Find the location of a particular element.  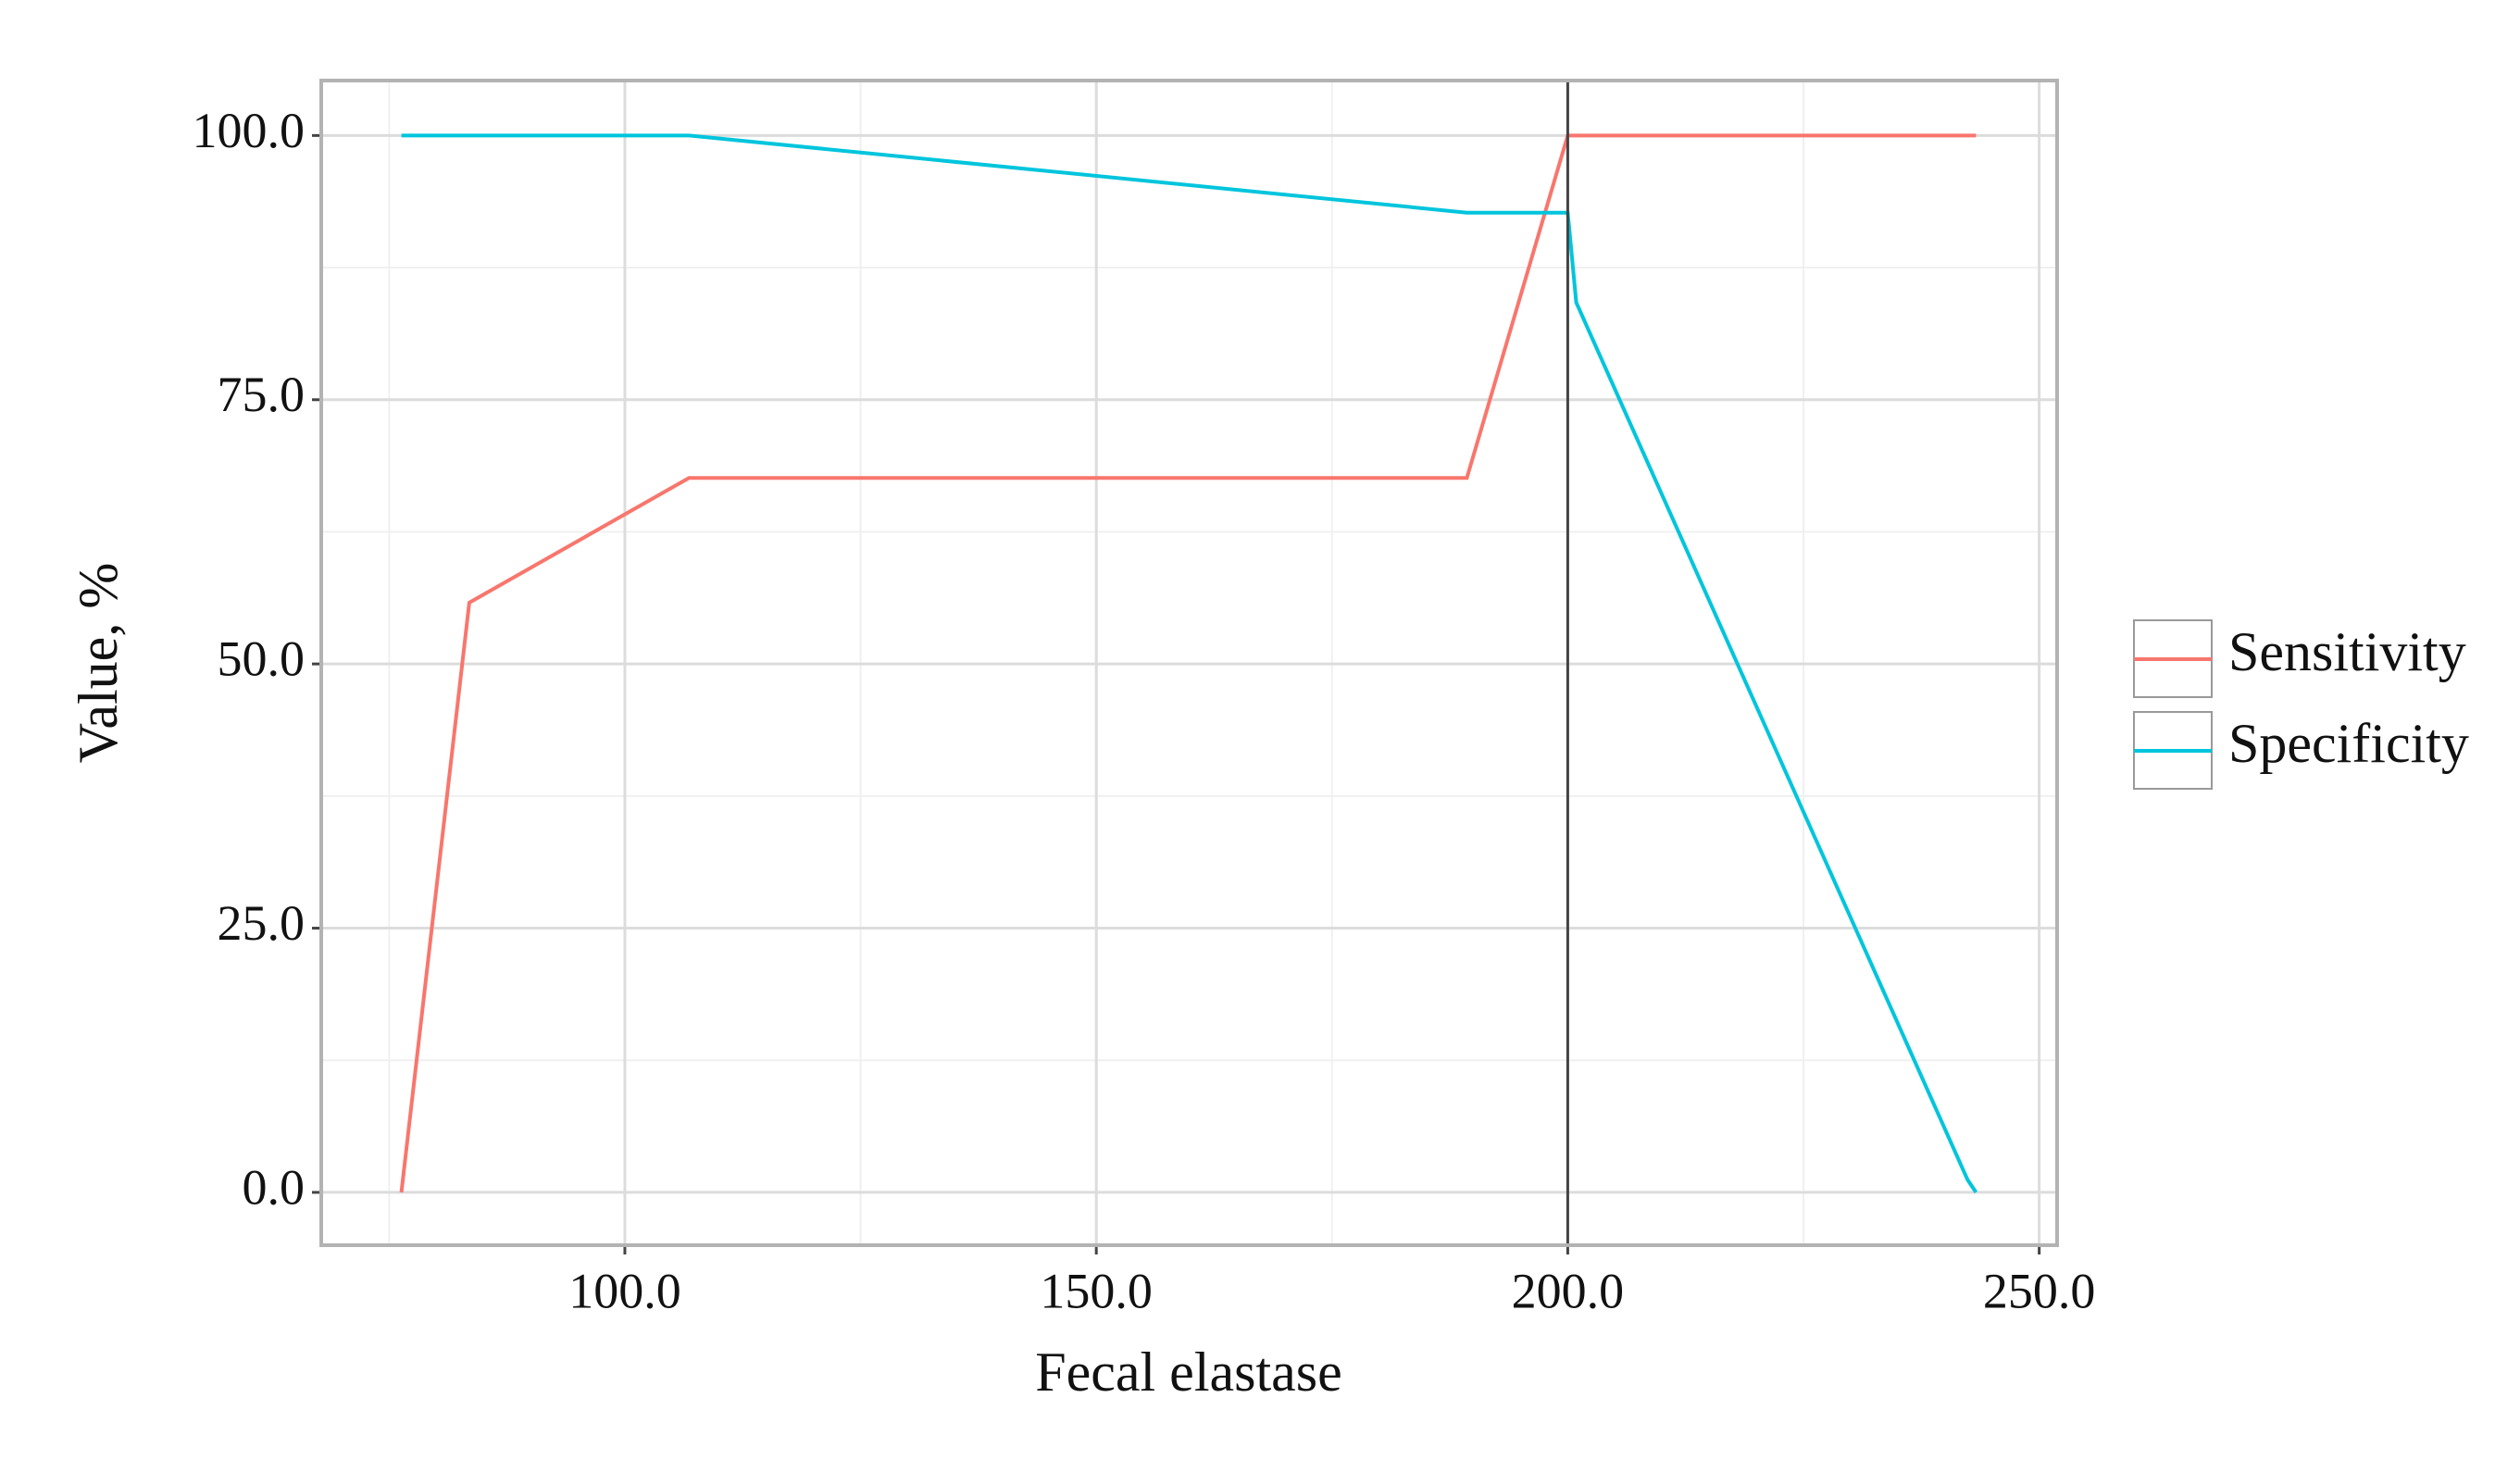

y-tick-label: 25.0 is located at coordinates (262, 923).